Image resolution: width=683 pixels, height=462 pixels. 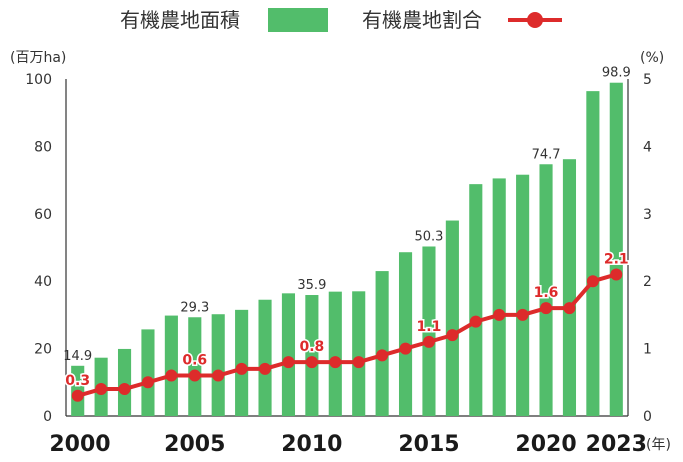 I want to click on line-point-2006, so click(x=218, y=375).